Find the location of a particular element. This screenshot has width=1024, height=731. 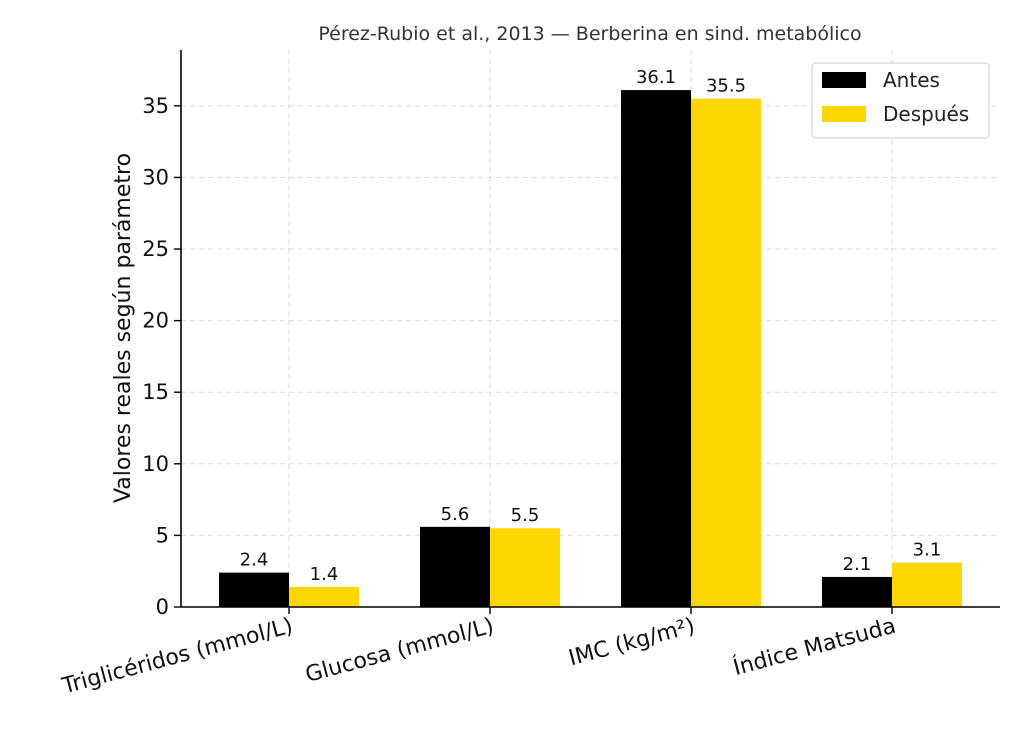

bar-value-label: 3.1 is located at coordinates (927, 550).